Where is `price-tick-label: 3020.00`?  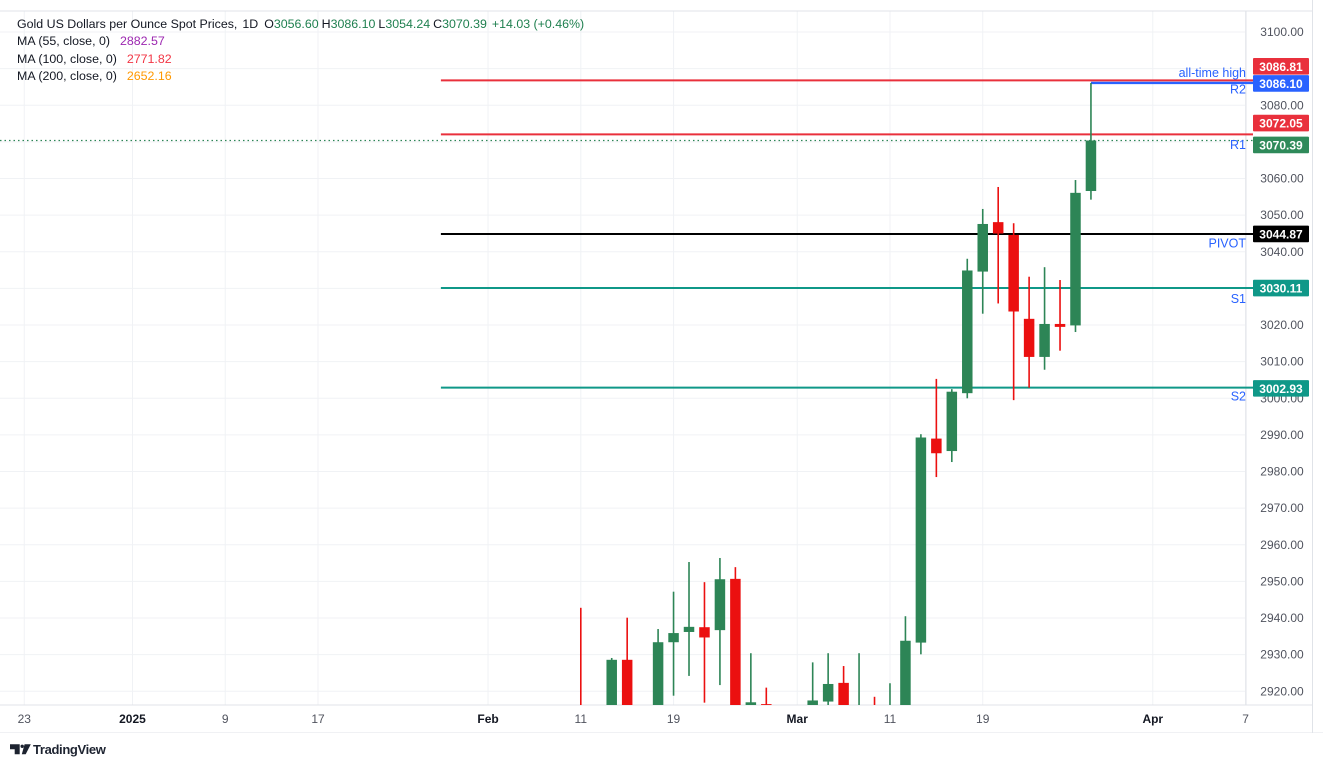
price-tick-label: 3020.00 is located at coordinates (1282, 325).